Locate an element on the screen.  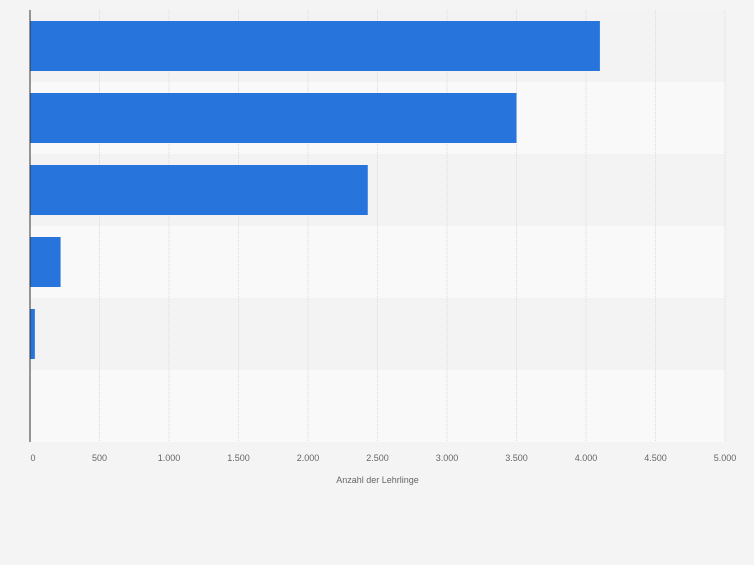
x-tick-label: 3.500 is located at coordinates (516, 458).